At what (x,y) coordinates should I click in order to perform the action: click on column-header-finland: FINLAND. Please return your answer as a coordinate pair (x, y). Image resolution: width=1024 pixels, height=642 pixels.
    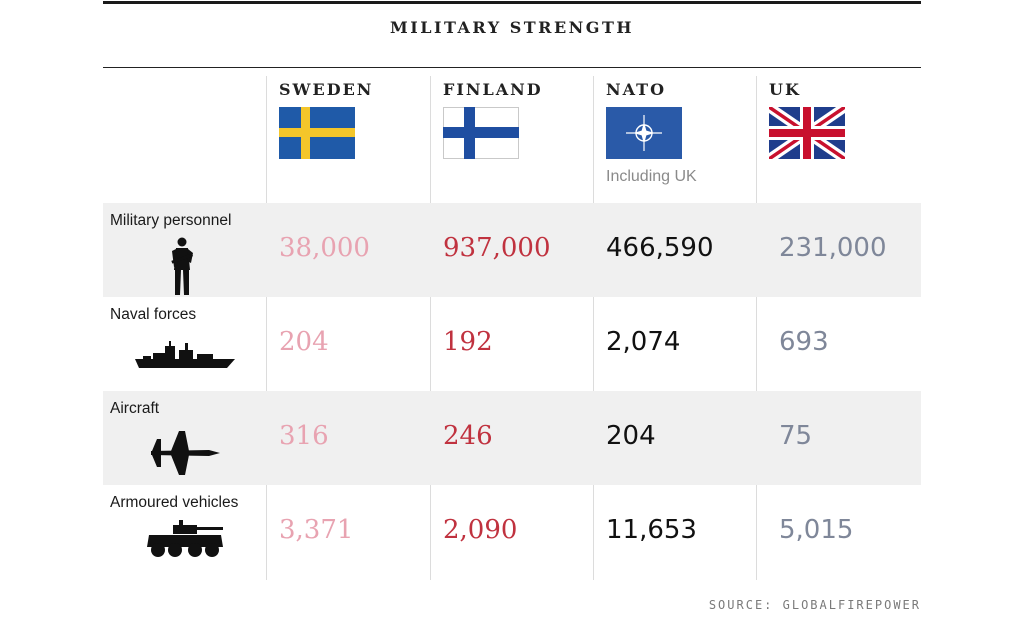
    Looking at the image, I should click on (493, 89).